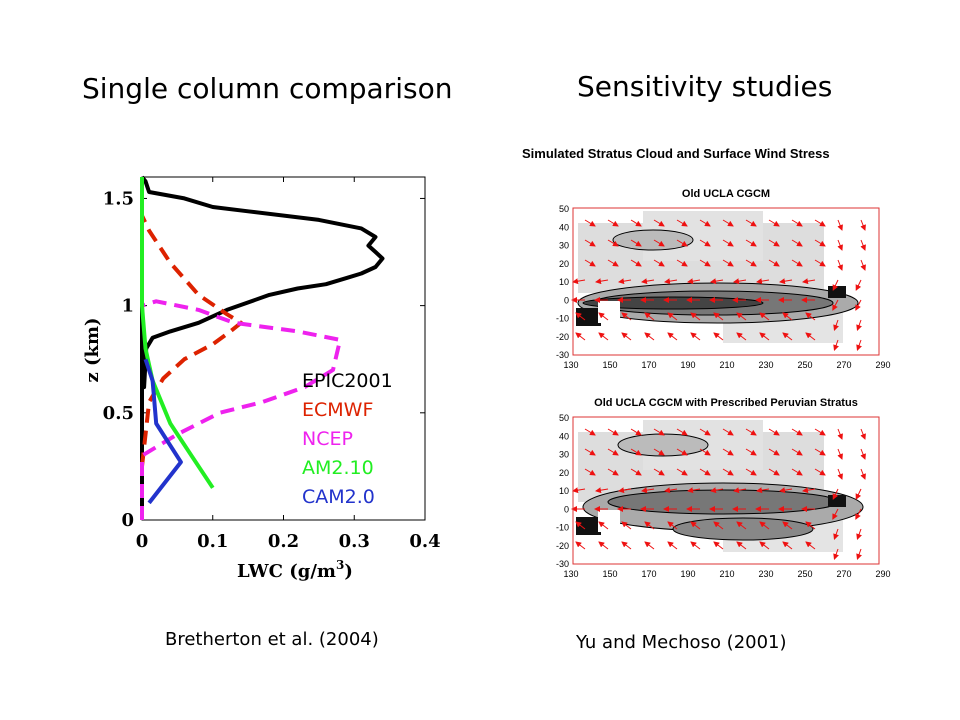 The height and width of the screenshot is (720, 960). Describe the element at coordinates (286, 571) in the screenshot. I see `x-axis-label-text: LWC (g/m` at that location.